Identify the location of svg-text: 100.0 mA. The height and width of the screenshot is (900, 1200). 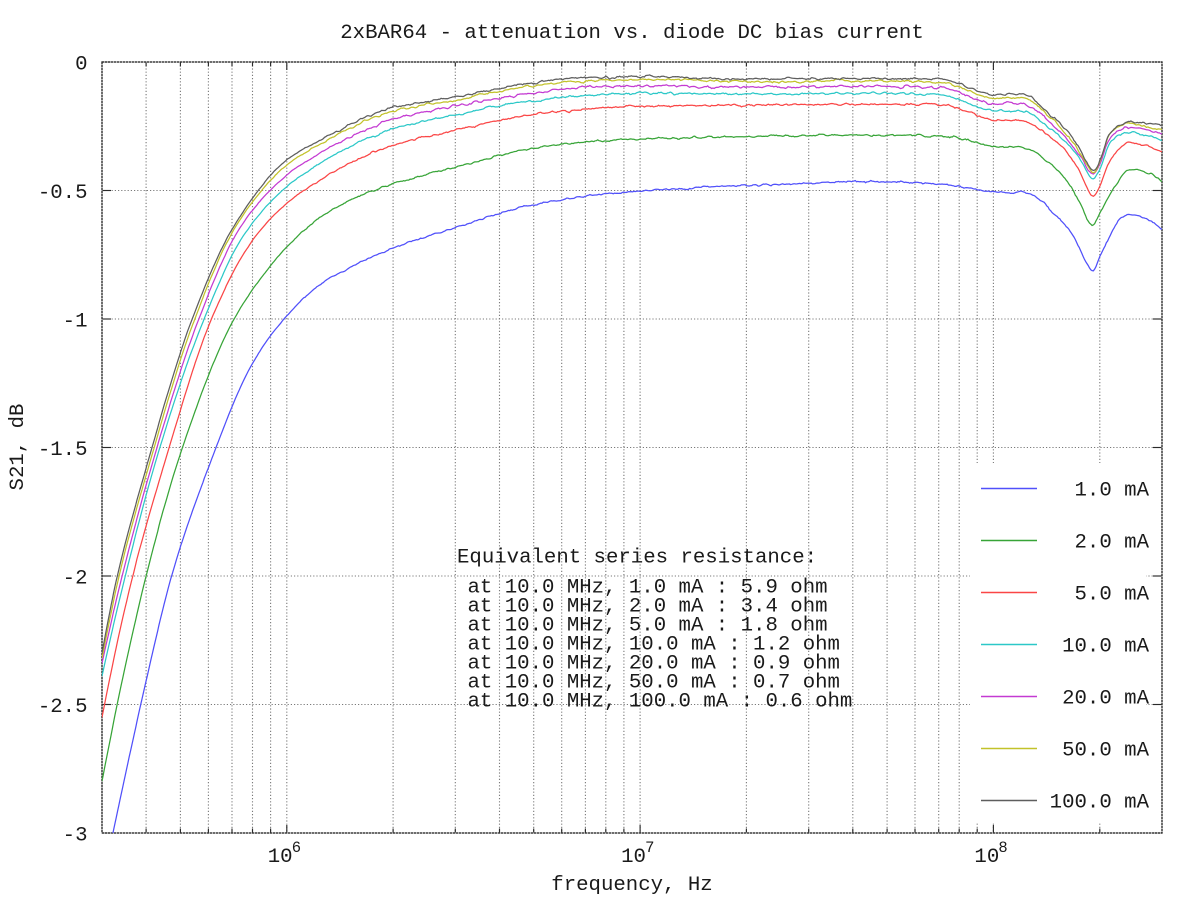
(1100, 803).